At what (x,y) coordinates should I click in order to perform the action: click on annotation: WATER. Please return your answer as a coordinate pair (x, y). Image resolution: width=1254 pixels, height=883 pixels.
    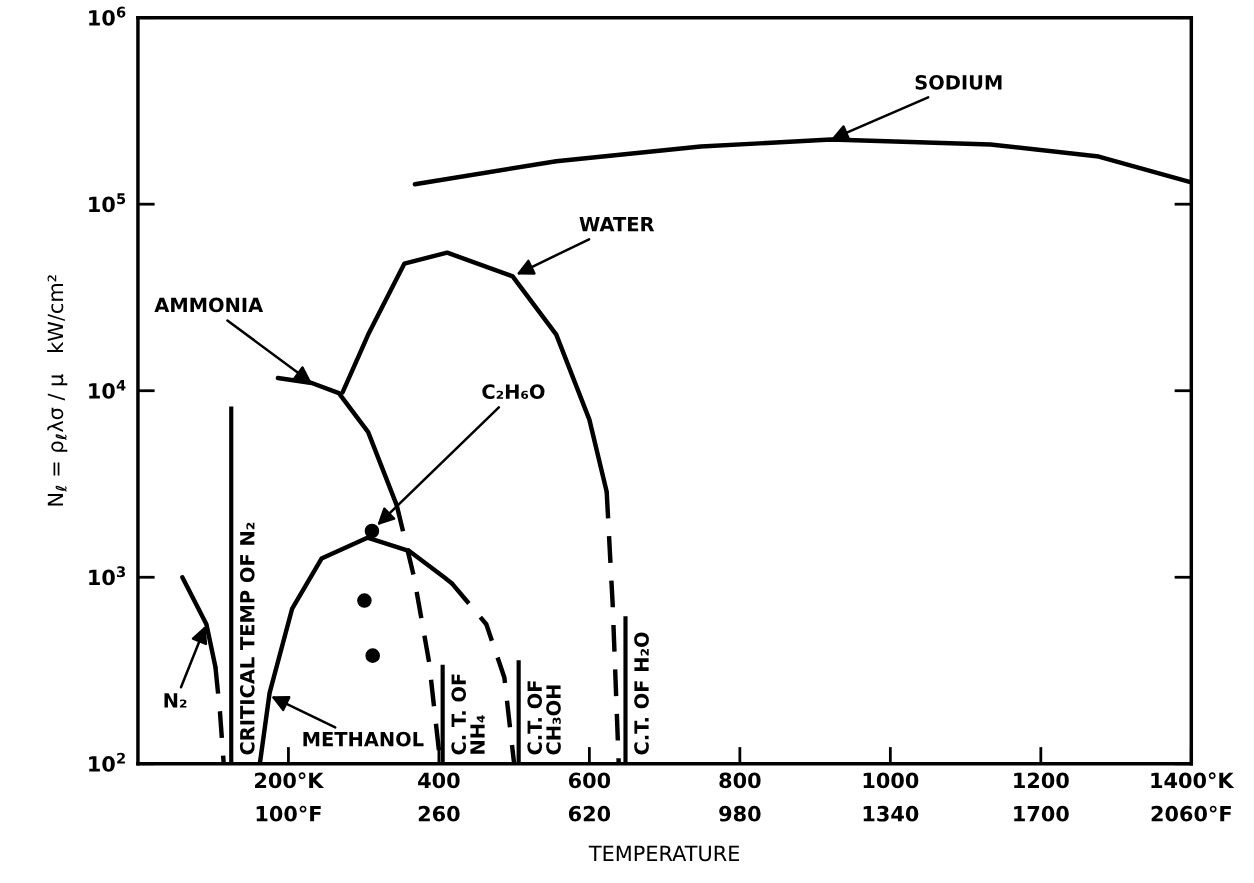
    Looking at the image, I should click on (617, 224).